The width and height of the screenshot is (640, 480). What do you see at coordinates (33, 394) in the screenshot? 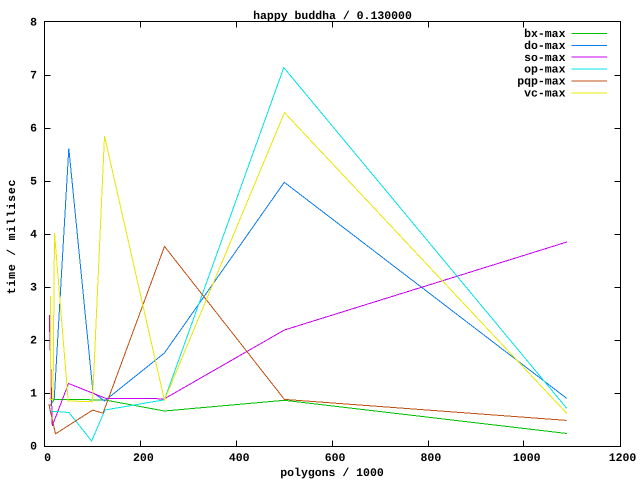
I see `svg-text: 1` at bounding box center [33, 394].